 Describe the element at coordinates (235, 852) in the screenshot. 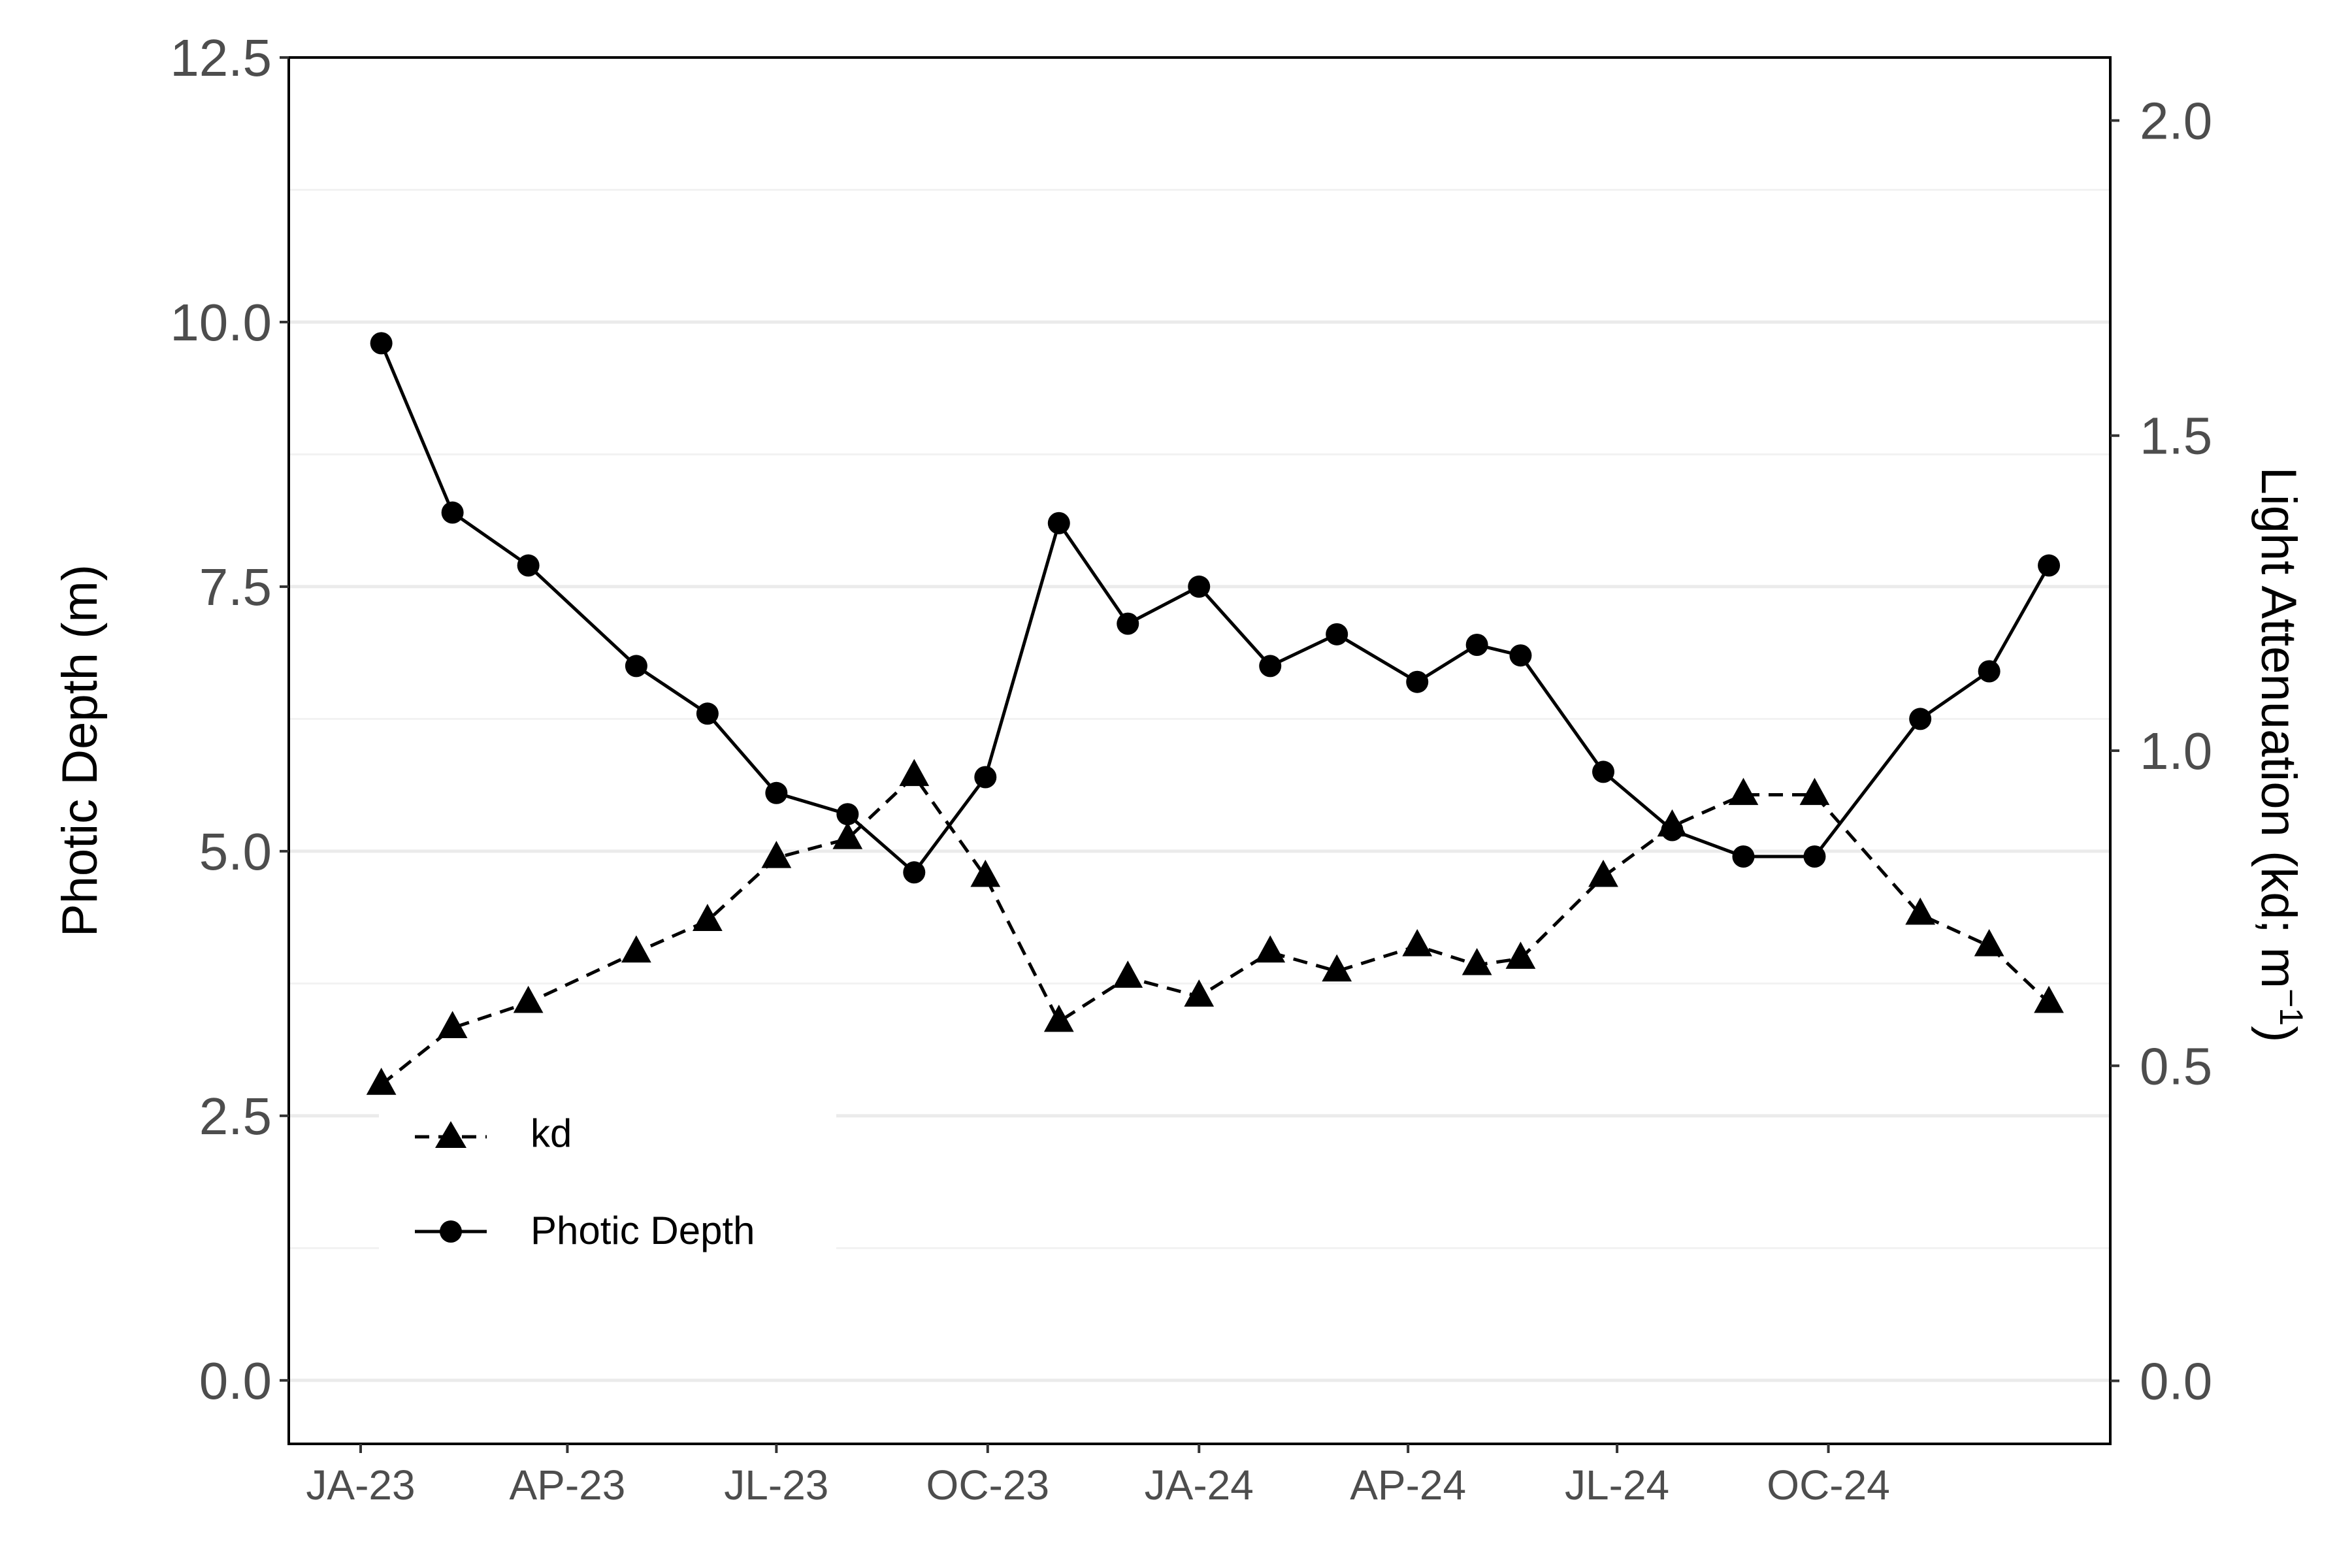

I see `y-left-tick-label: 5.0` at that location.